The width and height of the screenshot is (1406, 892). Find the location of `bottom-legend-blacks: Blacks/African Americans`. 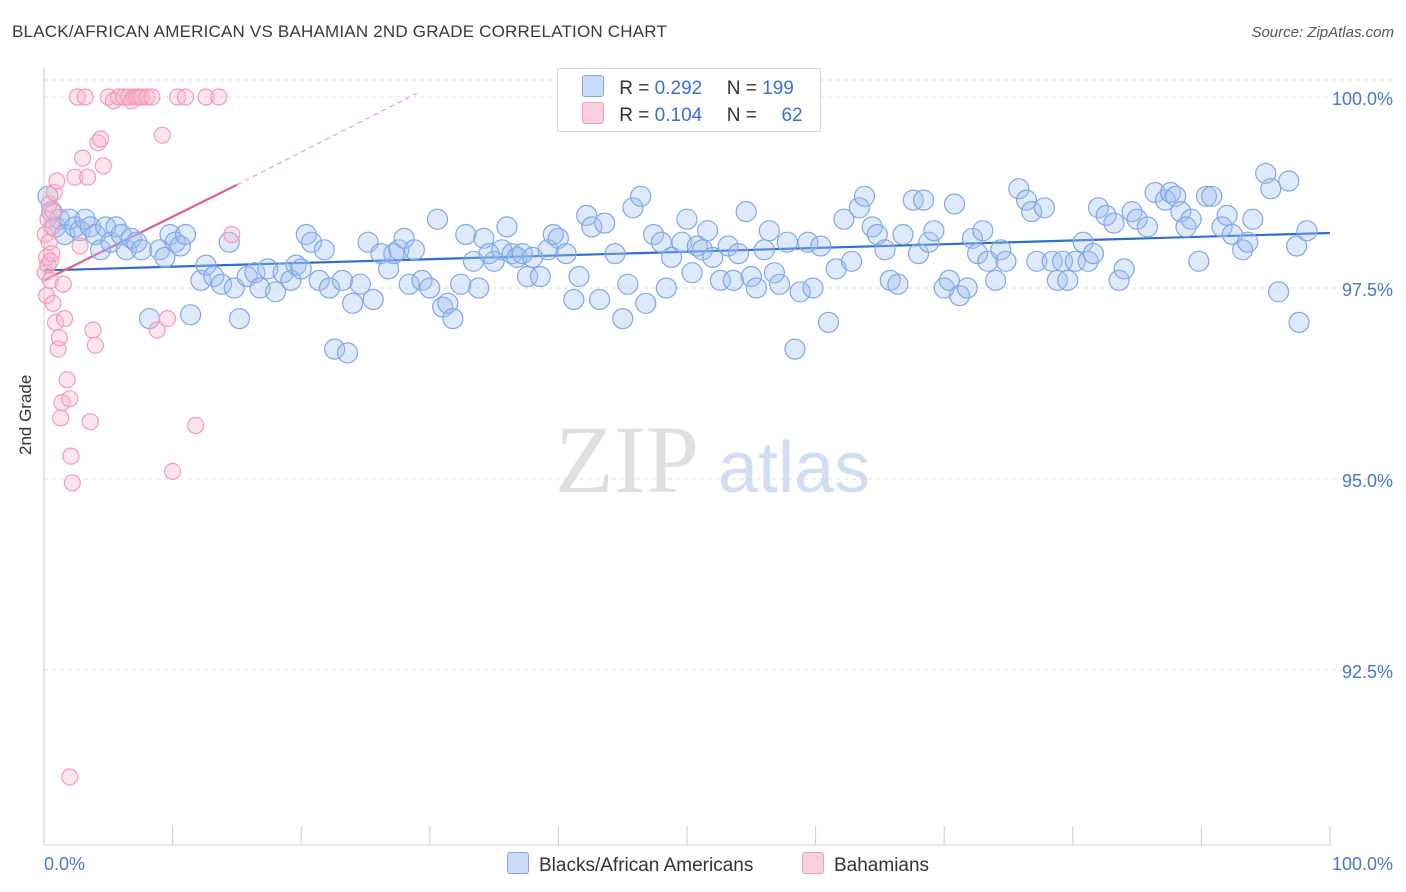

bottom-legend-blacks: Blacks/African Americans is located at coordinates (630, 864).